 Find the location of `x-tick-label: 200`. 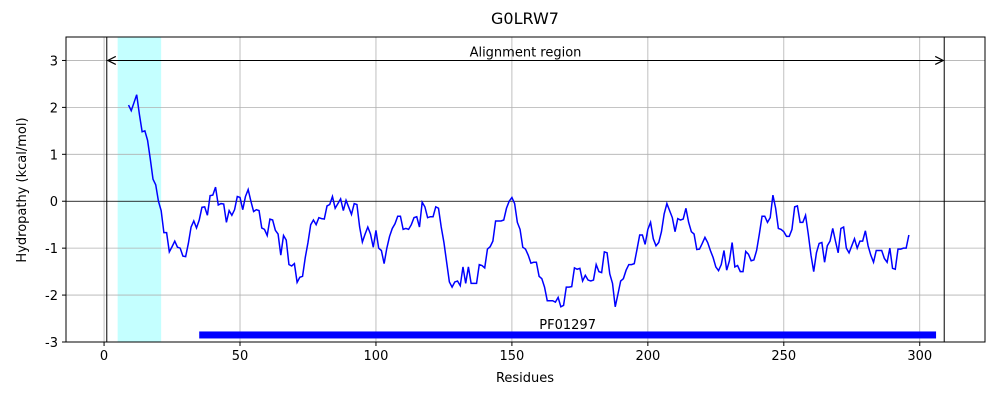

x-tick-label: 200 is located at coordinates (647, 356).